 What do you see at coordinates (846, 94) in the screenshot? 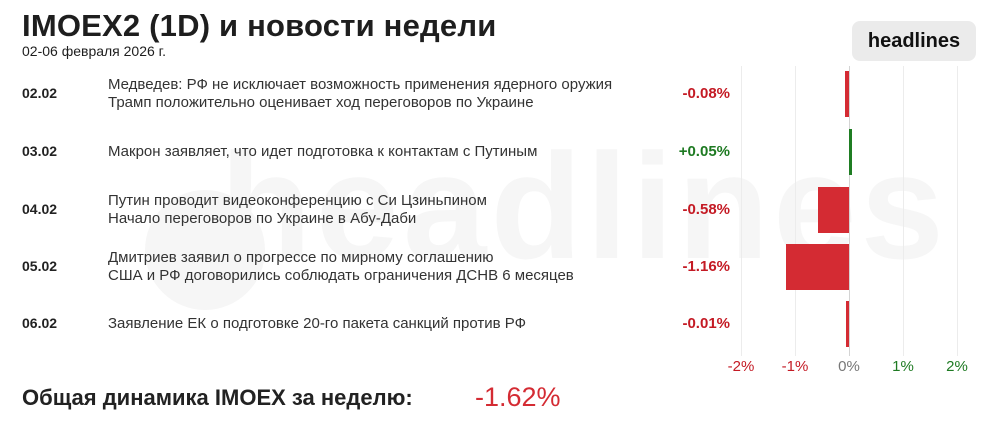
I see `bar-02.02` at bounding box center [846, 94].